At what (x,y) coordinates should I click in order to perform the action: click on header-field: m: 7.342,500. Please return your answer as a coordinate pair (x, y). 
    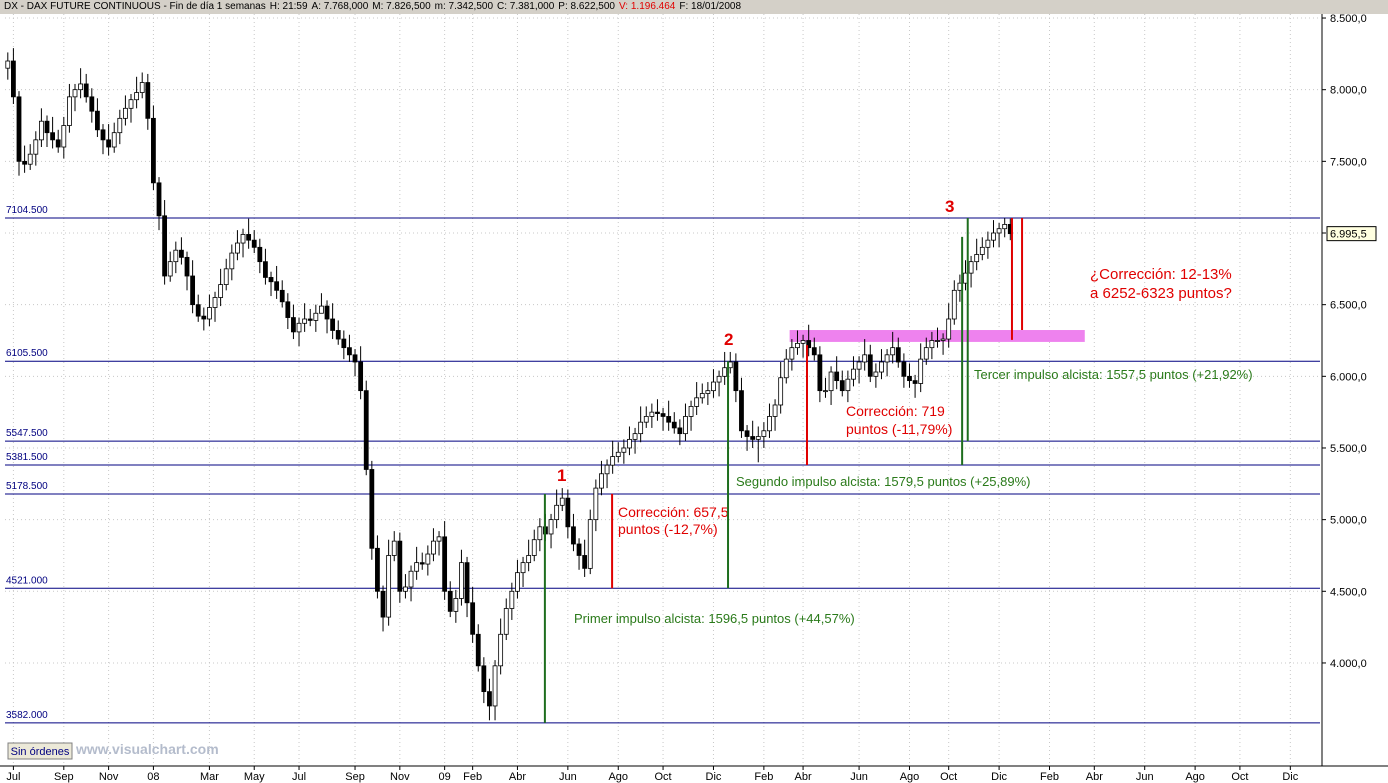
    Looking at the image, I should click on (464, 6).